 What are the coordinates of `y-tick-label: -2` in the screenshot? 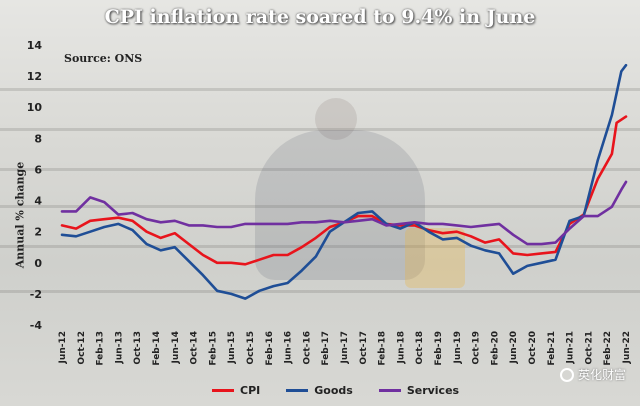 It's located at (36, 294).